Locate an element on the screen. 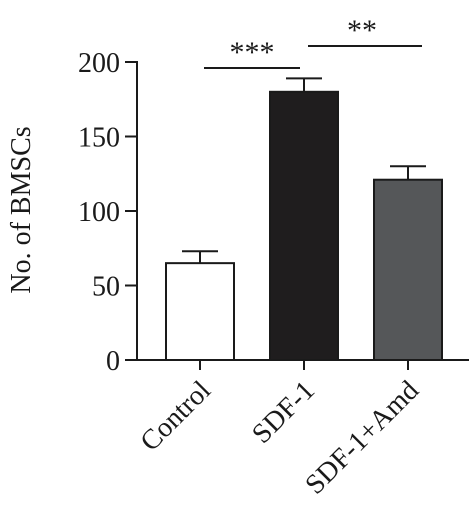  significance-annotations: ***** is located at coordinates (313, 41).